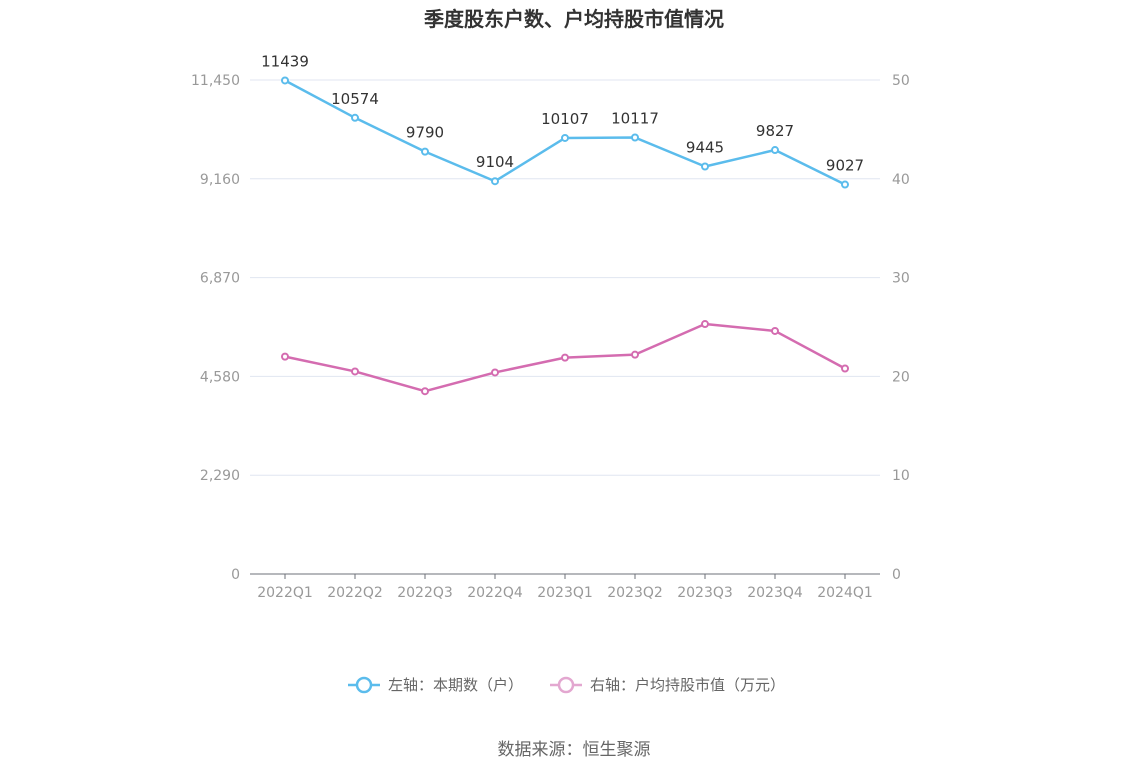 The image size is (1148, 776). Describe the element at coordinates (425, 593) in the screenshot. I see `x-tick-label: 2022Q3` at that location.